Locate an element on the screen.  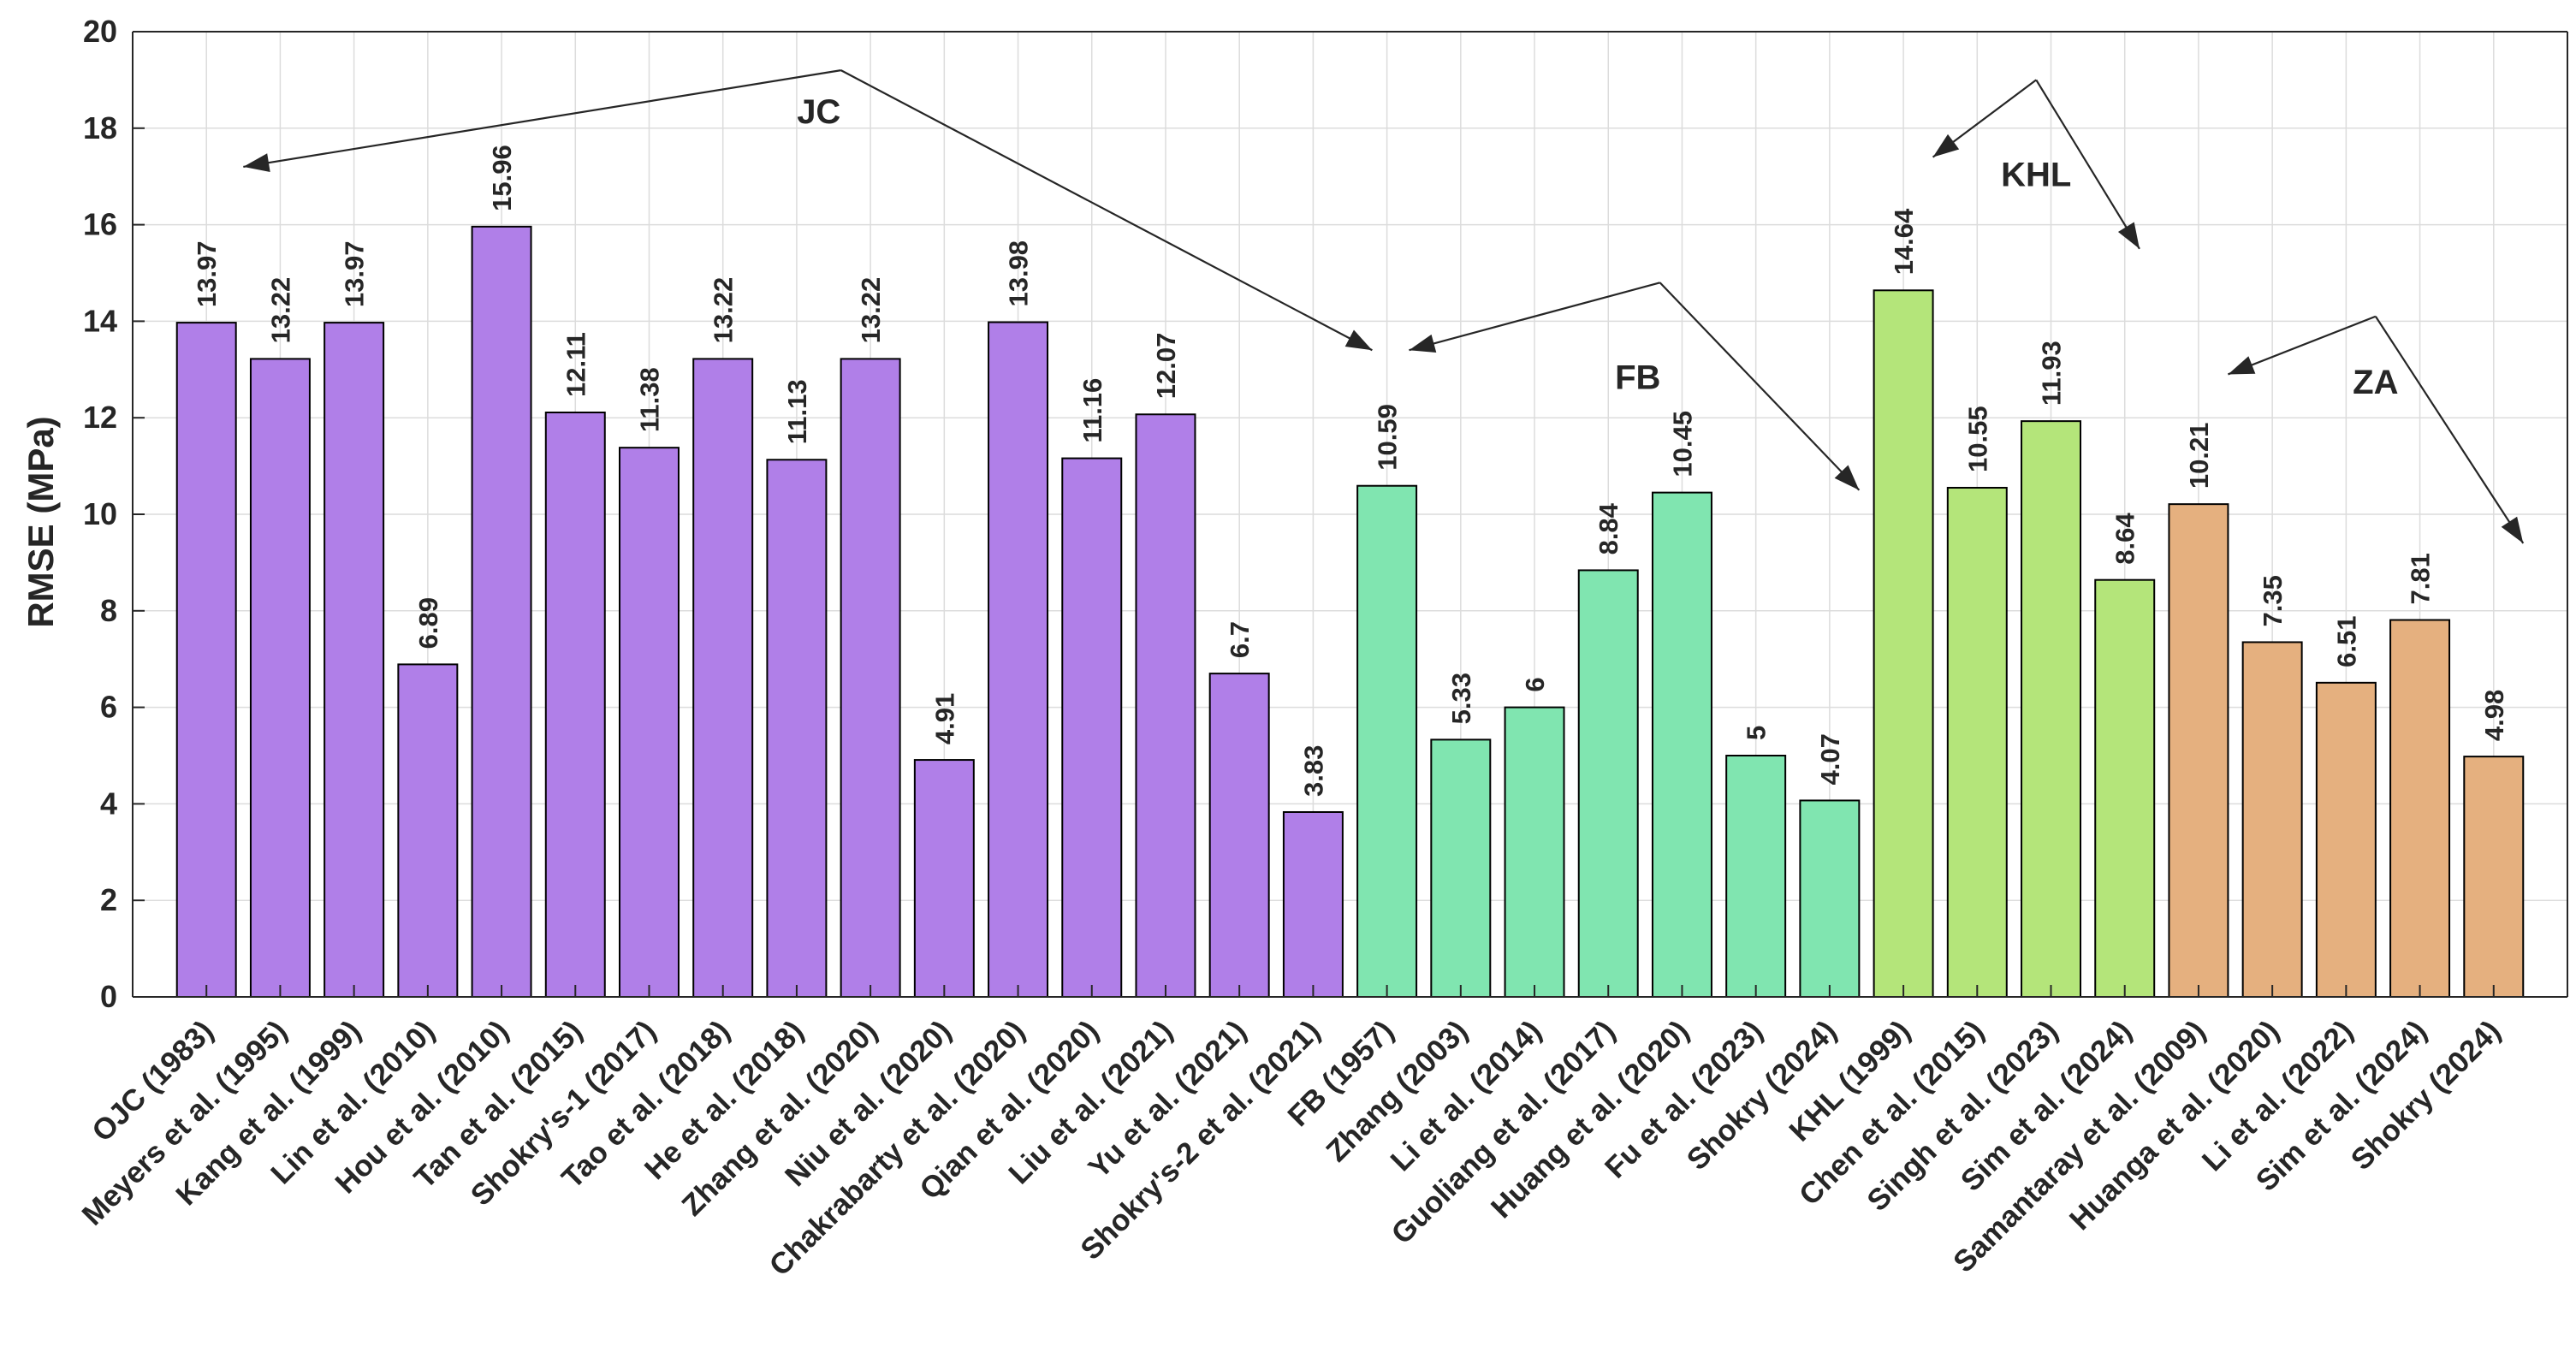
value-label: 13.98 is located at coordinates (1019, 273).